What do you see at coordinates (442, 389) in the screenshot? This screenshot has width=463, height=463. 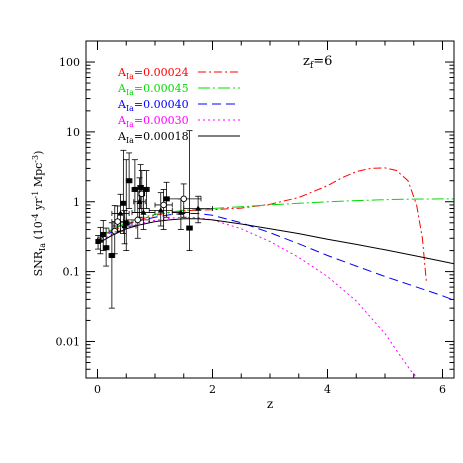 I see `x-tick-label: 6` at bounding box center [442, 389].